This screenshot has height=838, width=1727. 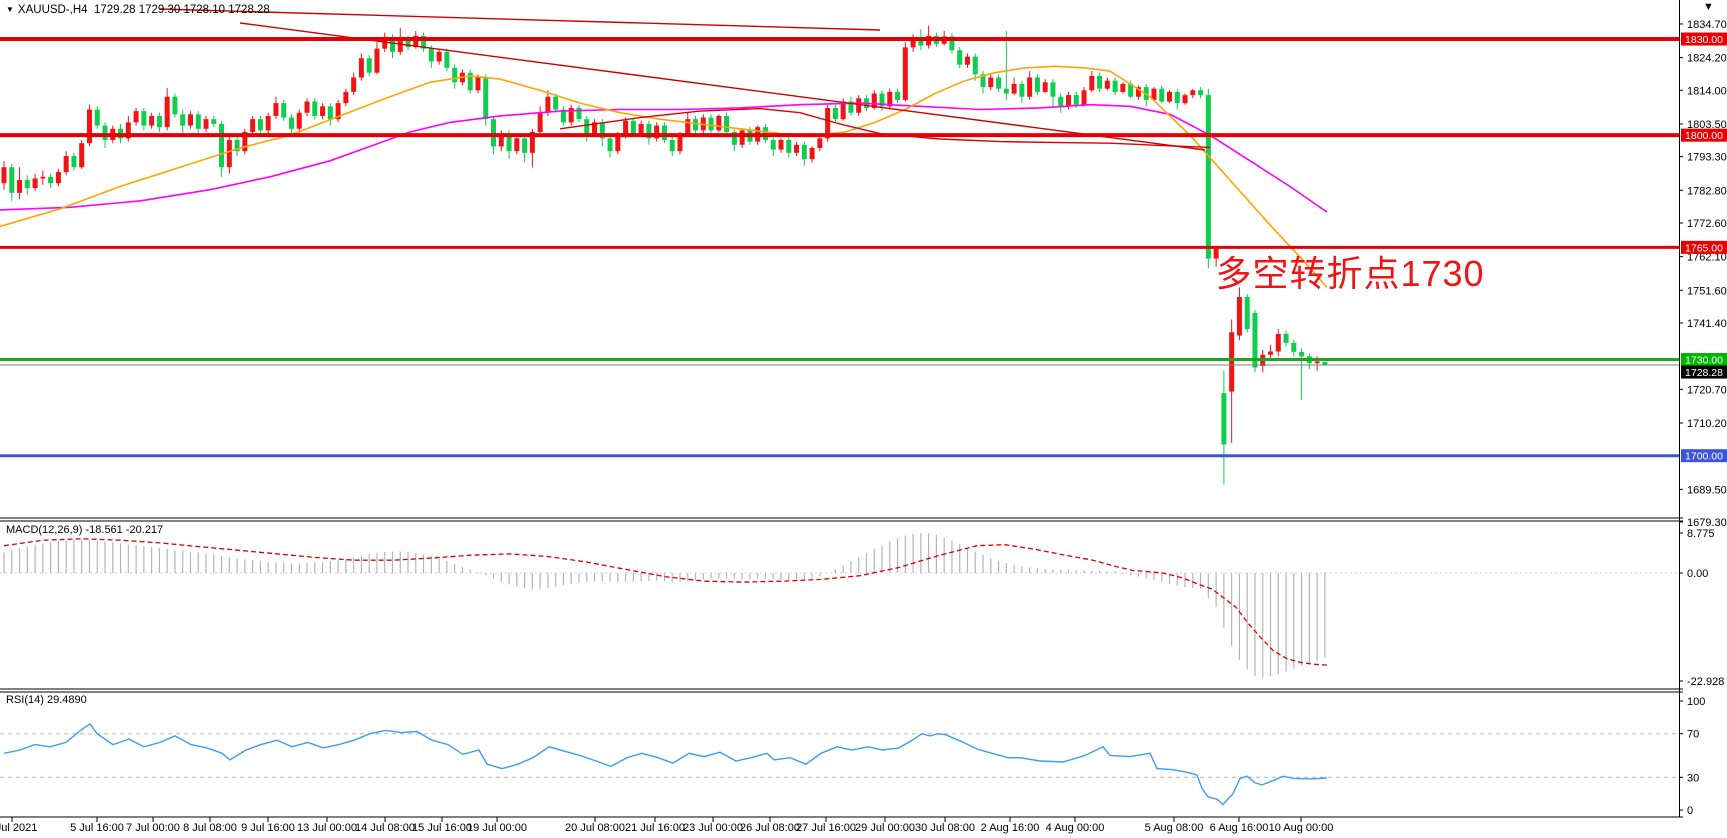 I want to click on macd-name: MACD(12,26,9), so click(x=44, y=530).